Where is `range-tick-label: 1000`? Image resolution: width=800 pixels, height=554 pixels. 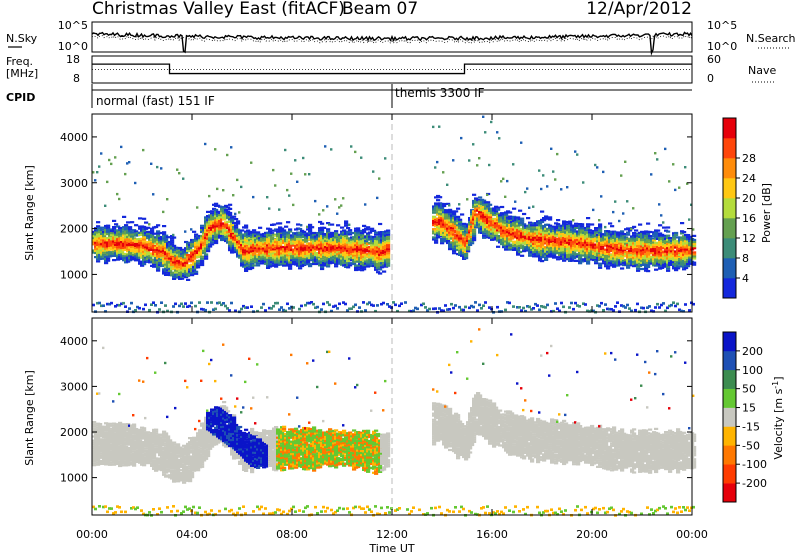
range-tick-label: 1000 is located at coordinates (74, 274).